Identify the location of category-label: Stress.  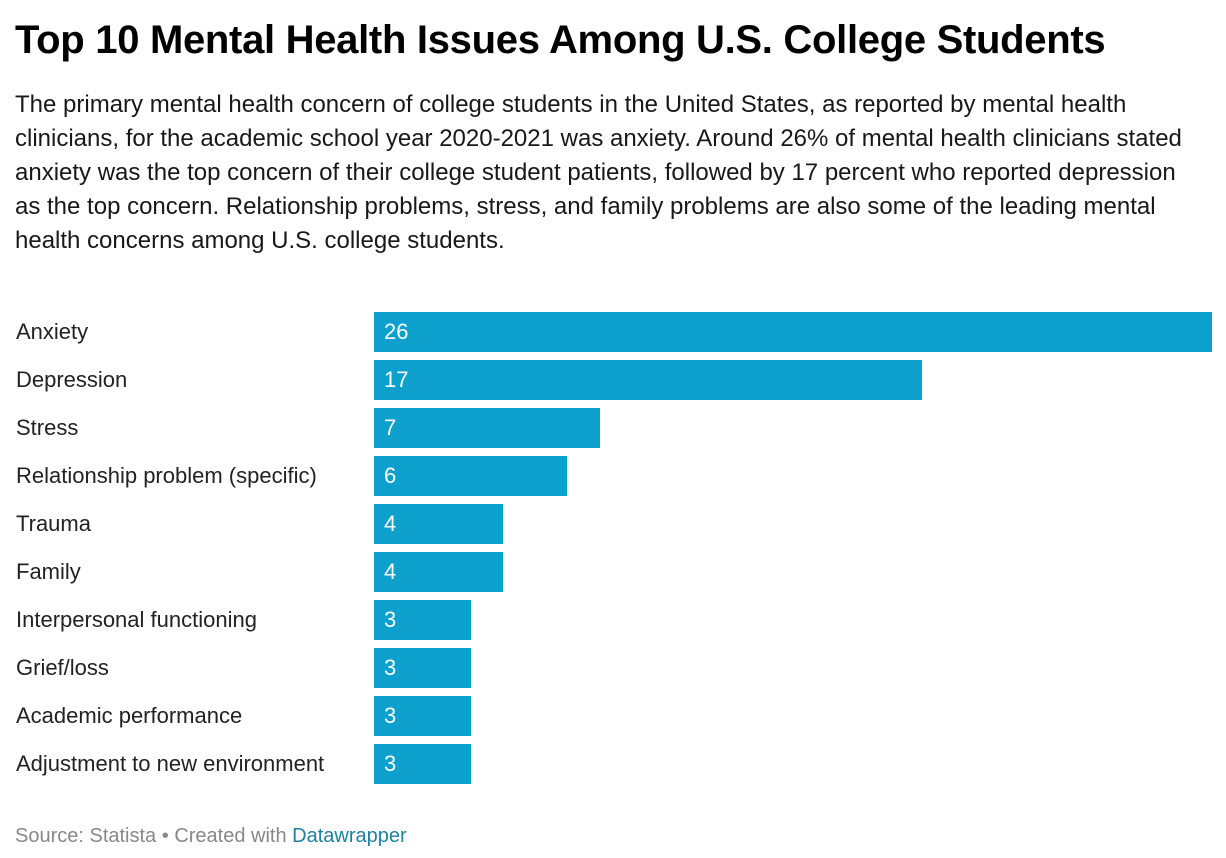
(47, 427).